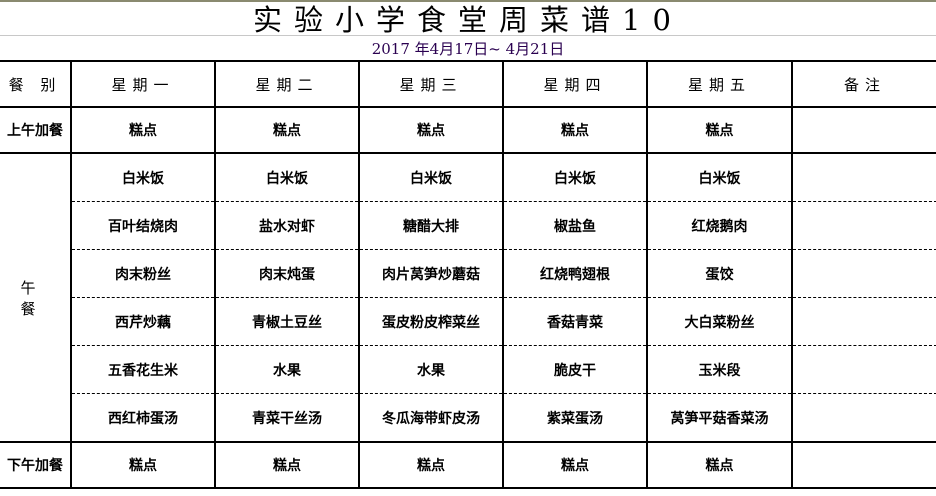 The height and width of the screenshot is (496, 936). I want to click on menu-cell: 青椒土豆丝, so click(287, 321).